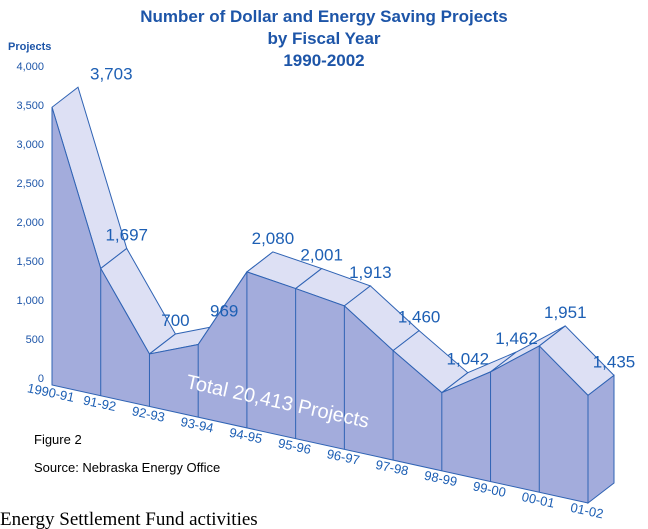 This screenshot has width=648, height=529. Describe the element at coordinates (392, 468) in the screenshot. I see `x-tick-label: 97-98` at that location.